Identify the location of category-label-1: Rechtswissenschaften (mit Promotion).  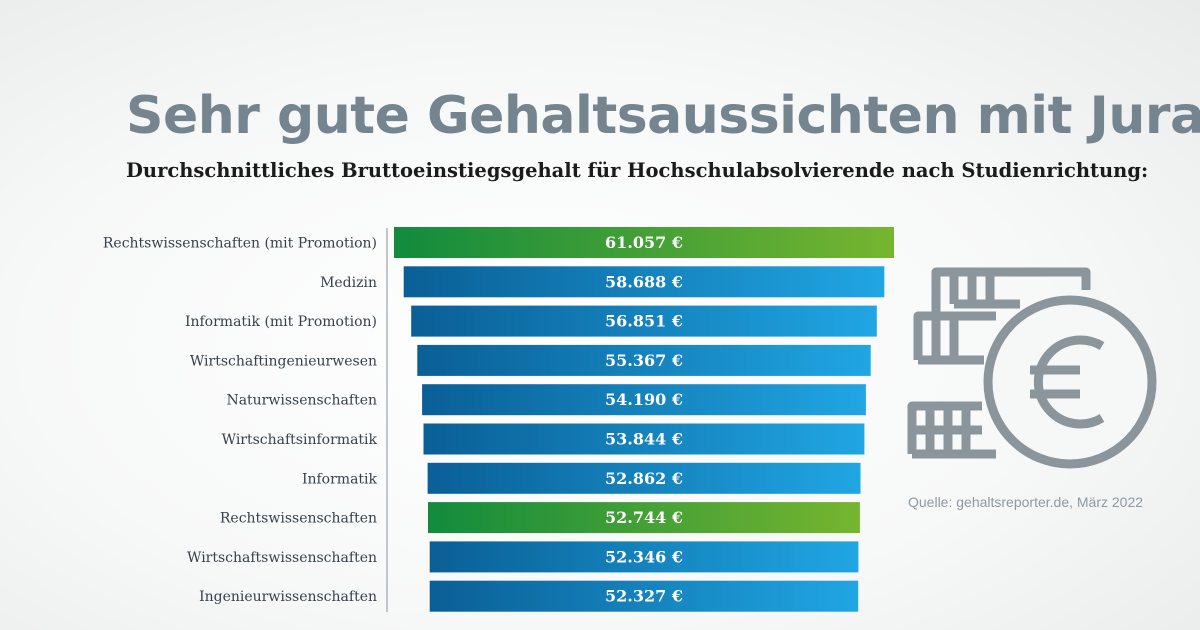
(240, 244).